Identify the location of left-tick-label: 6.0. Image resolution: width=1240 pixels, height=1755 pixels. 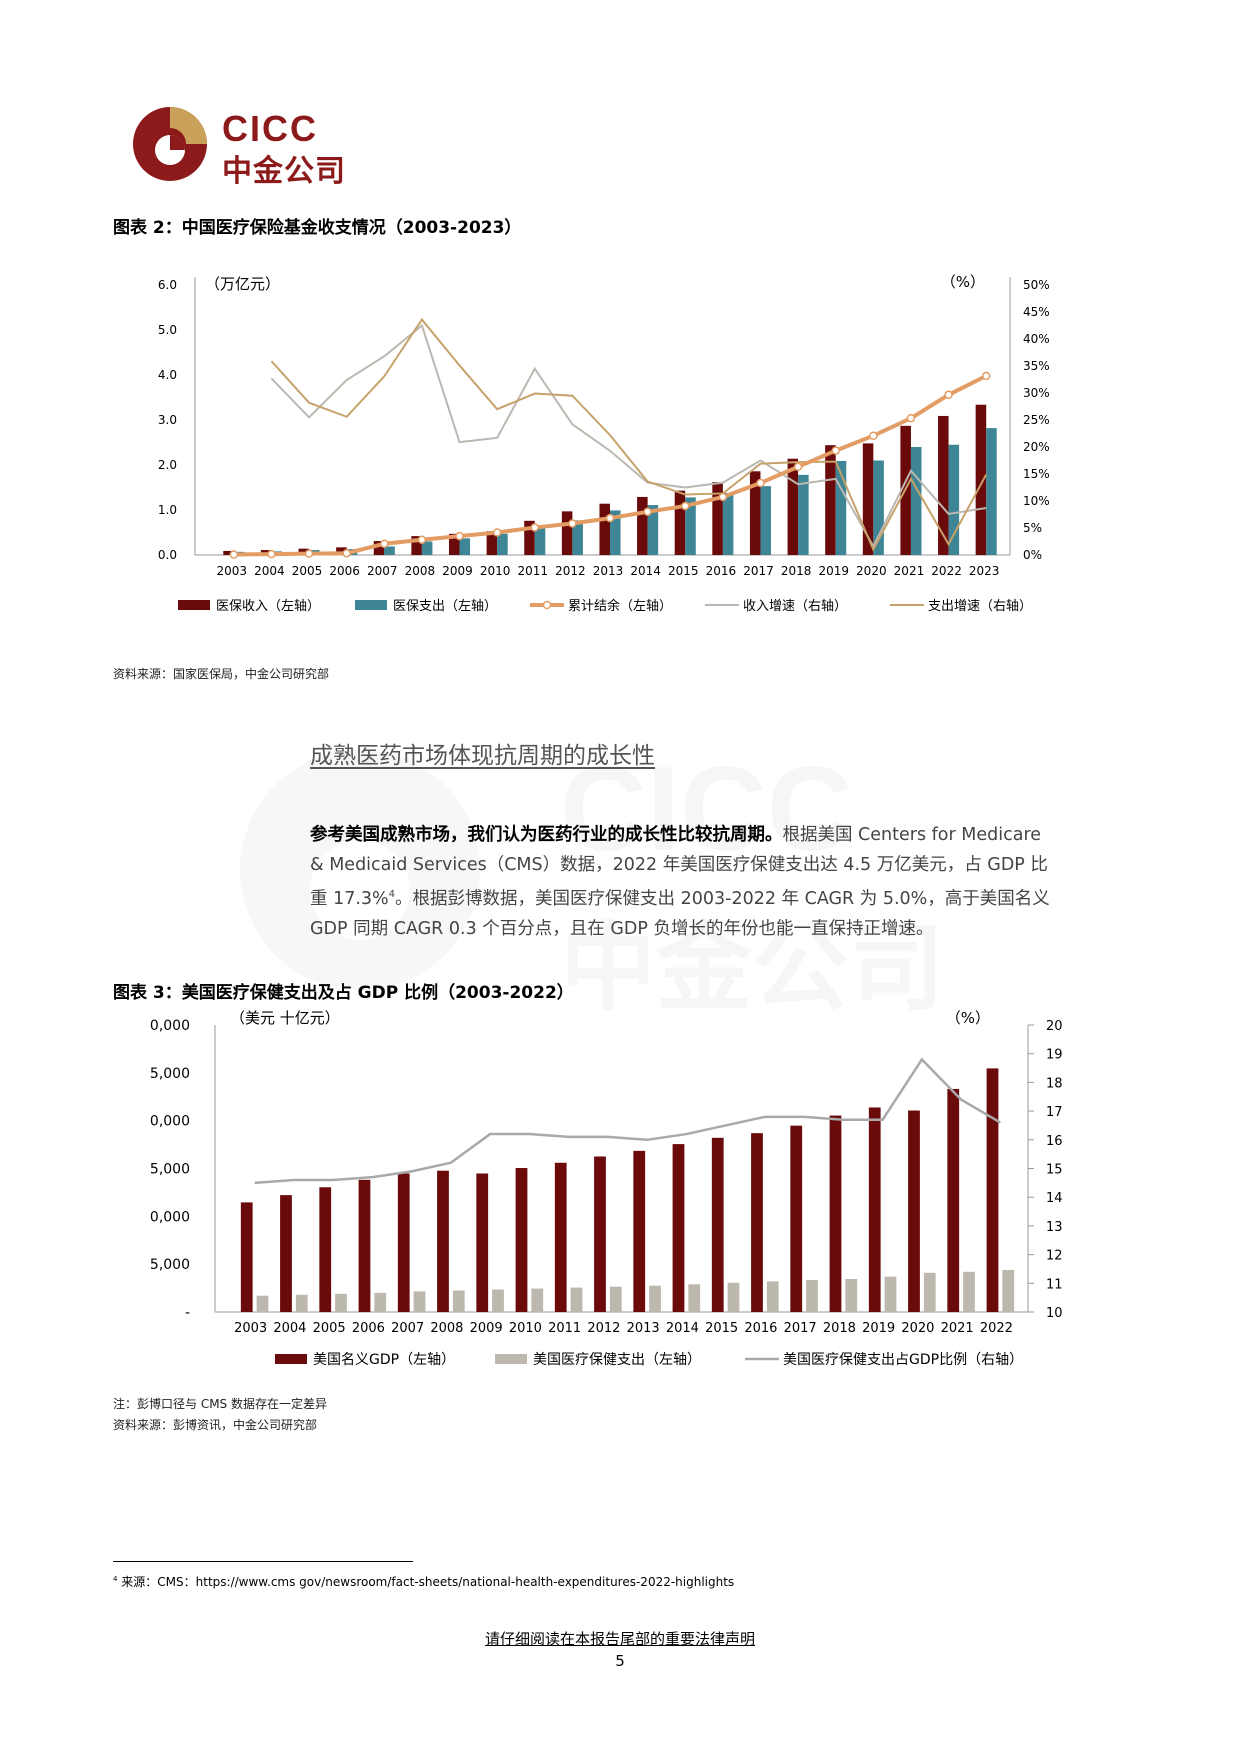
(167, 285).